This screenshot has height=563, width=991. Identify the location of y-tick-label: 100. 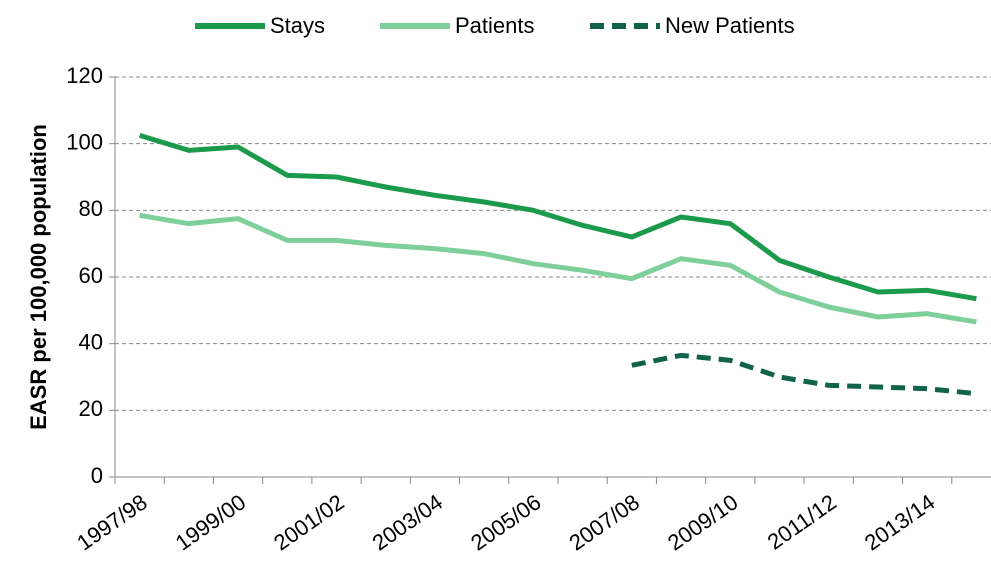
(84, 141).